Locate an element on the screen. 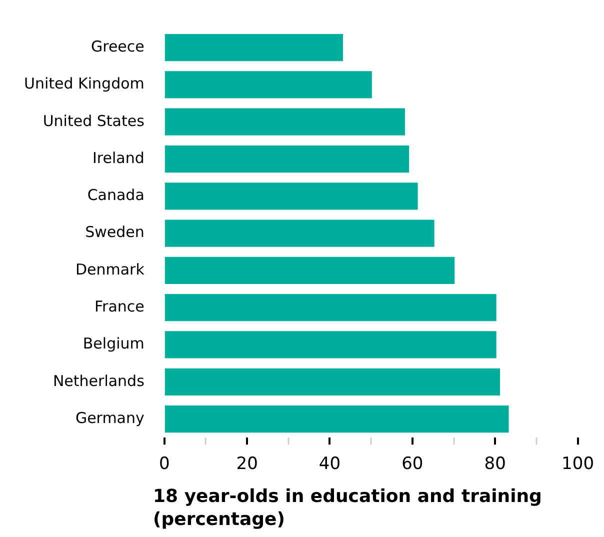 This screenshot has width=604, height=537. y-tick-label: Germany is located at coordinates (110, 417).